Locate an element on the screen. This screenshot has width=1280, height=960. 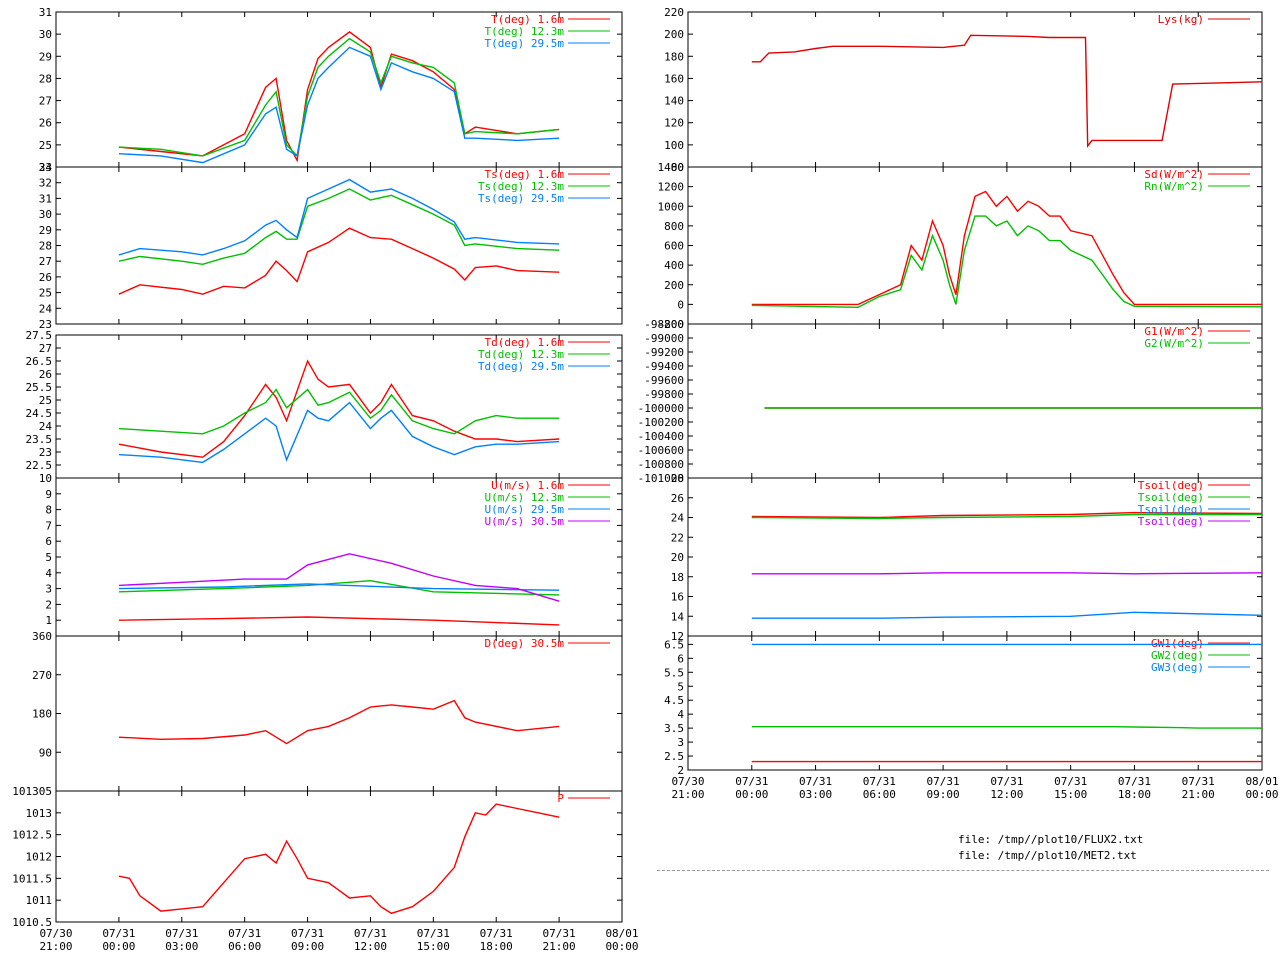
legend-label: T(deg) 1.6m is located at coordinates (527, 19).